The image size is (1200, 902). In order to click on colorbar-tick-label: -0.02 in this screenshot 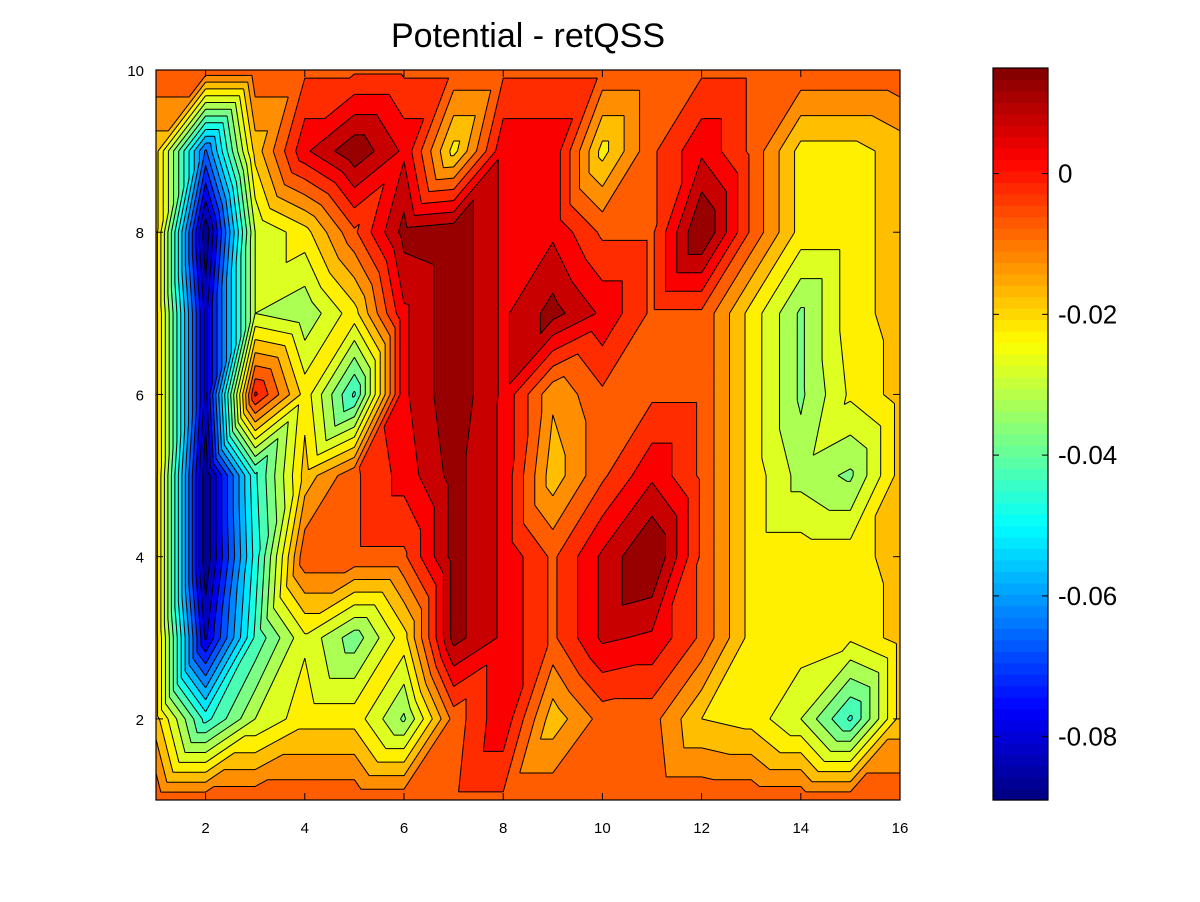, I will do `click(1087, 314)`.